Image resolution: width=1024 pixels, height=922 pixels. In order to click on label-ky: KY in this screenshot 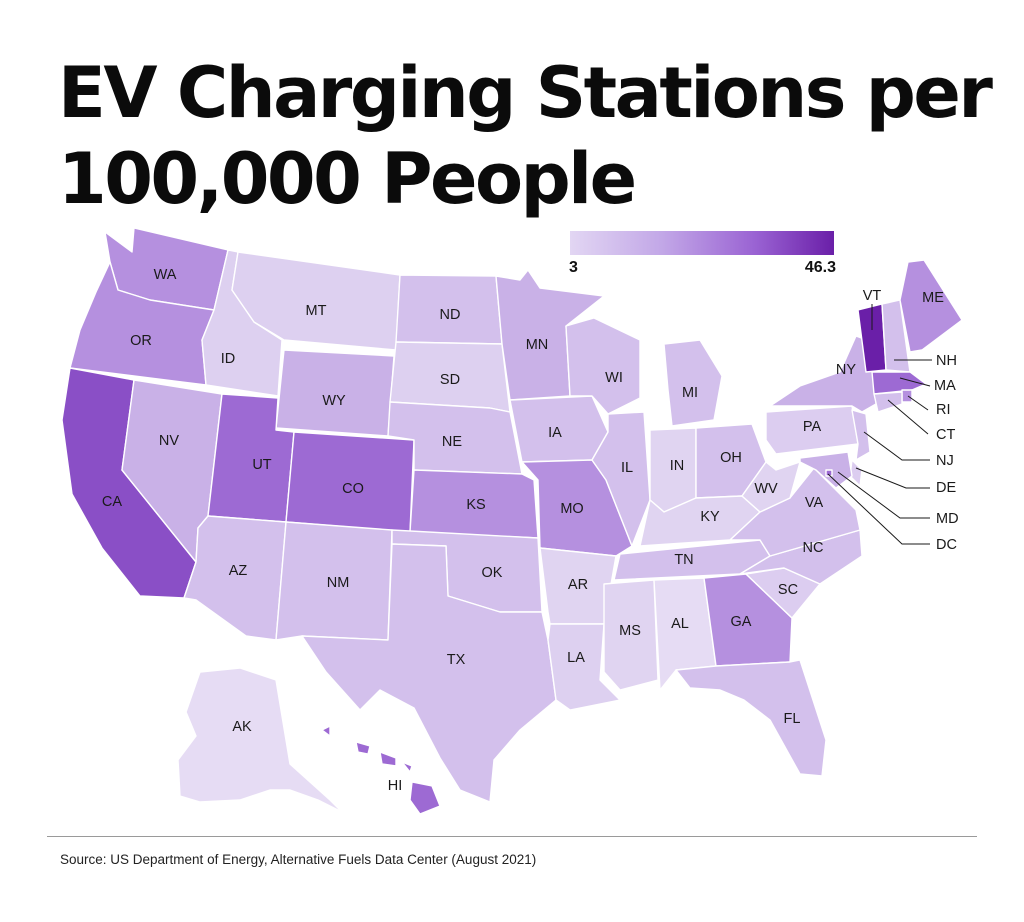, I will do `click(710, 517)`.